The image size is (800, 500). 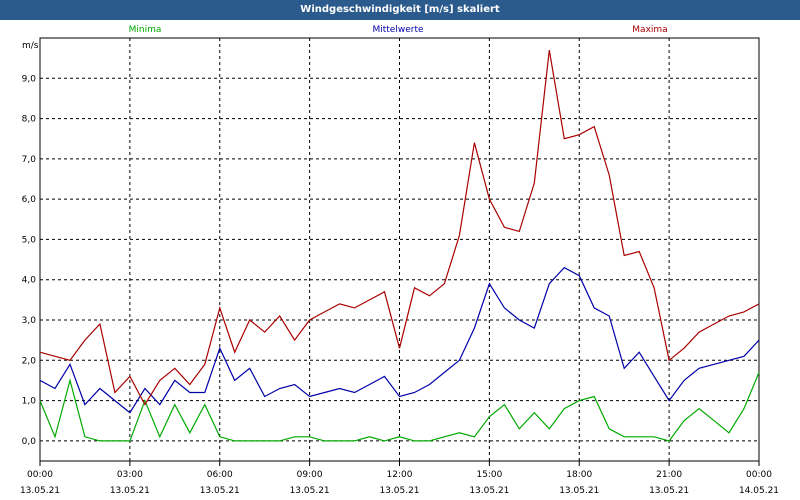 What do you see at coordinates (29, 79) in the screenshot?
I see `y-tick-label: 9,0` at bounding box center [29, 79].